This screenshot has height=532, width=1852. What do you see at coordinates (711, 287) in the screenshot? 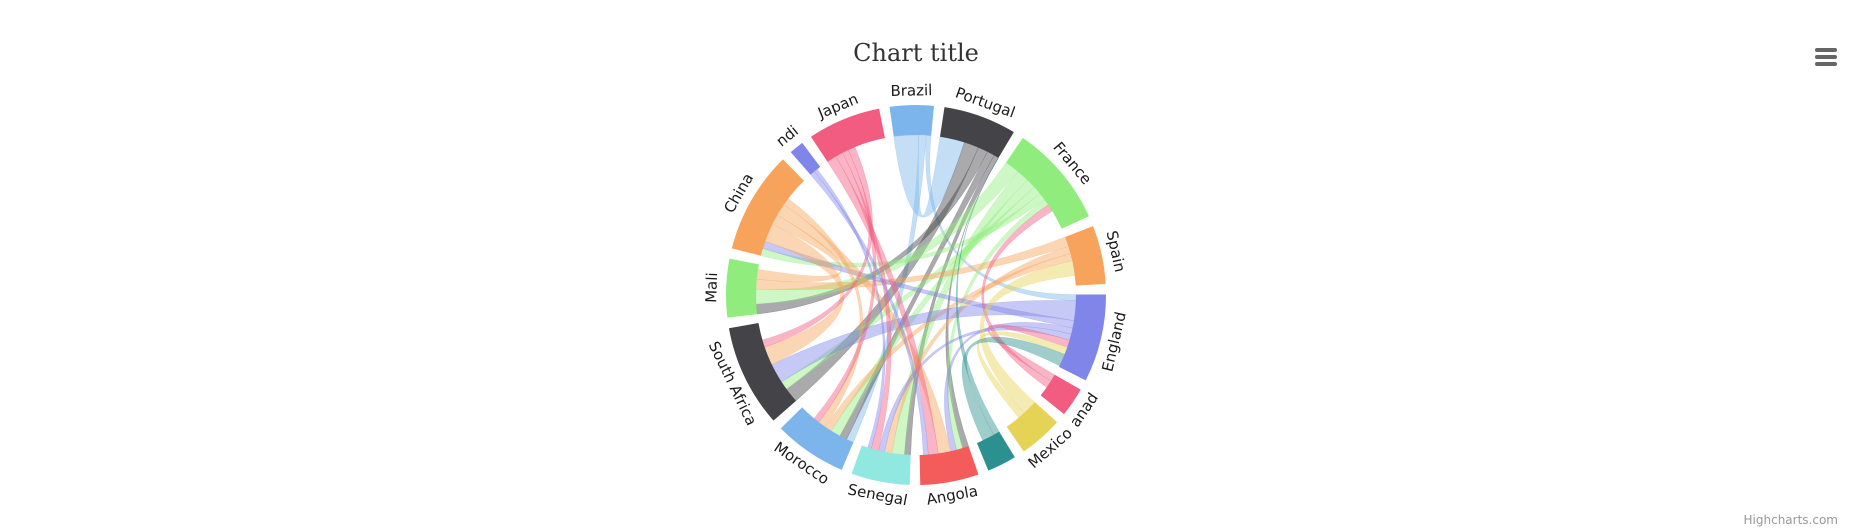
I see `node-label-mali: Mali` at bounding box center [711, 287].